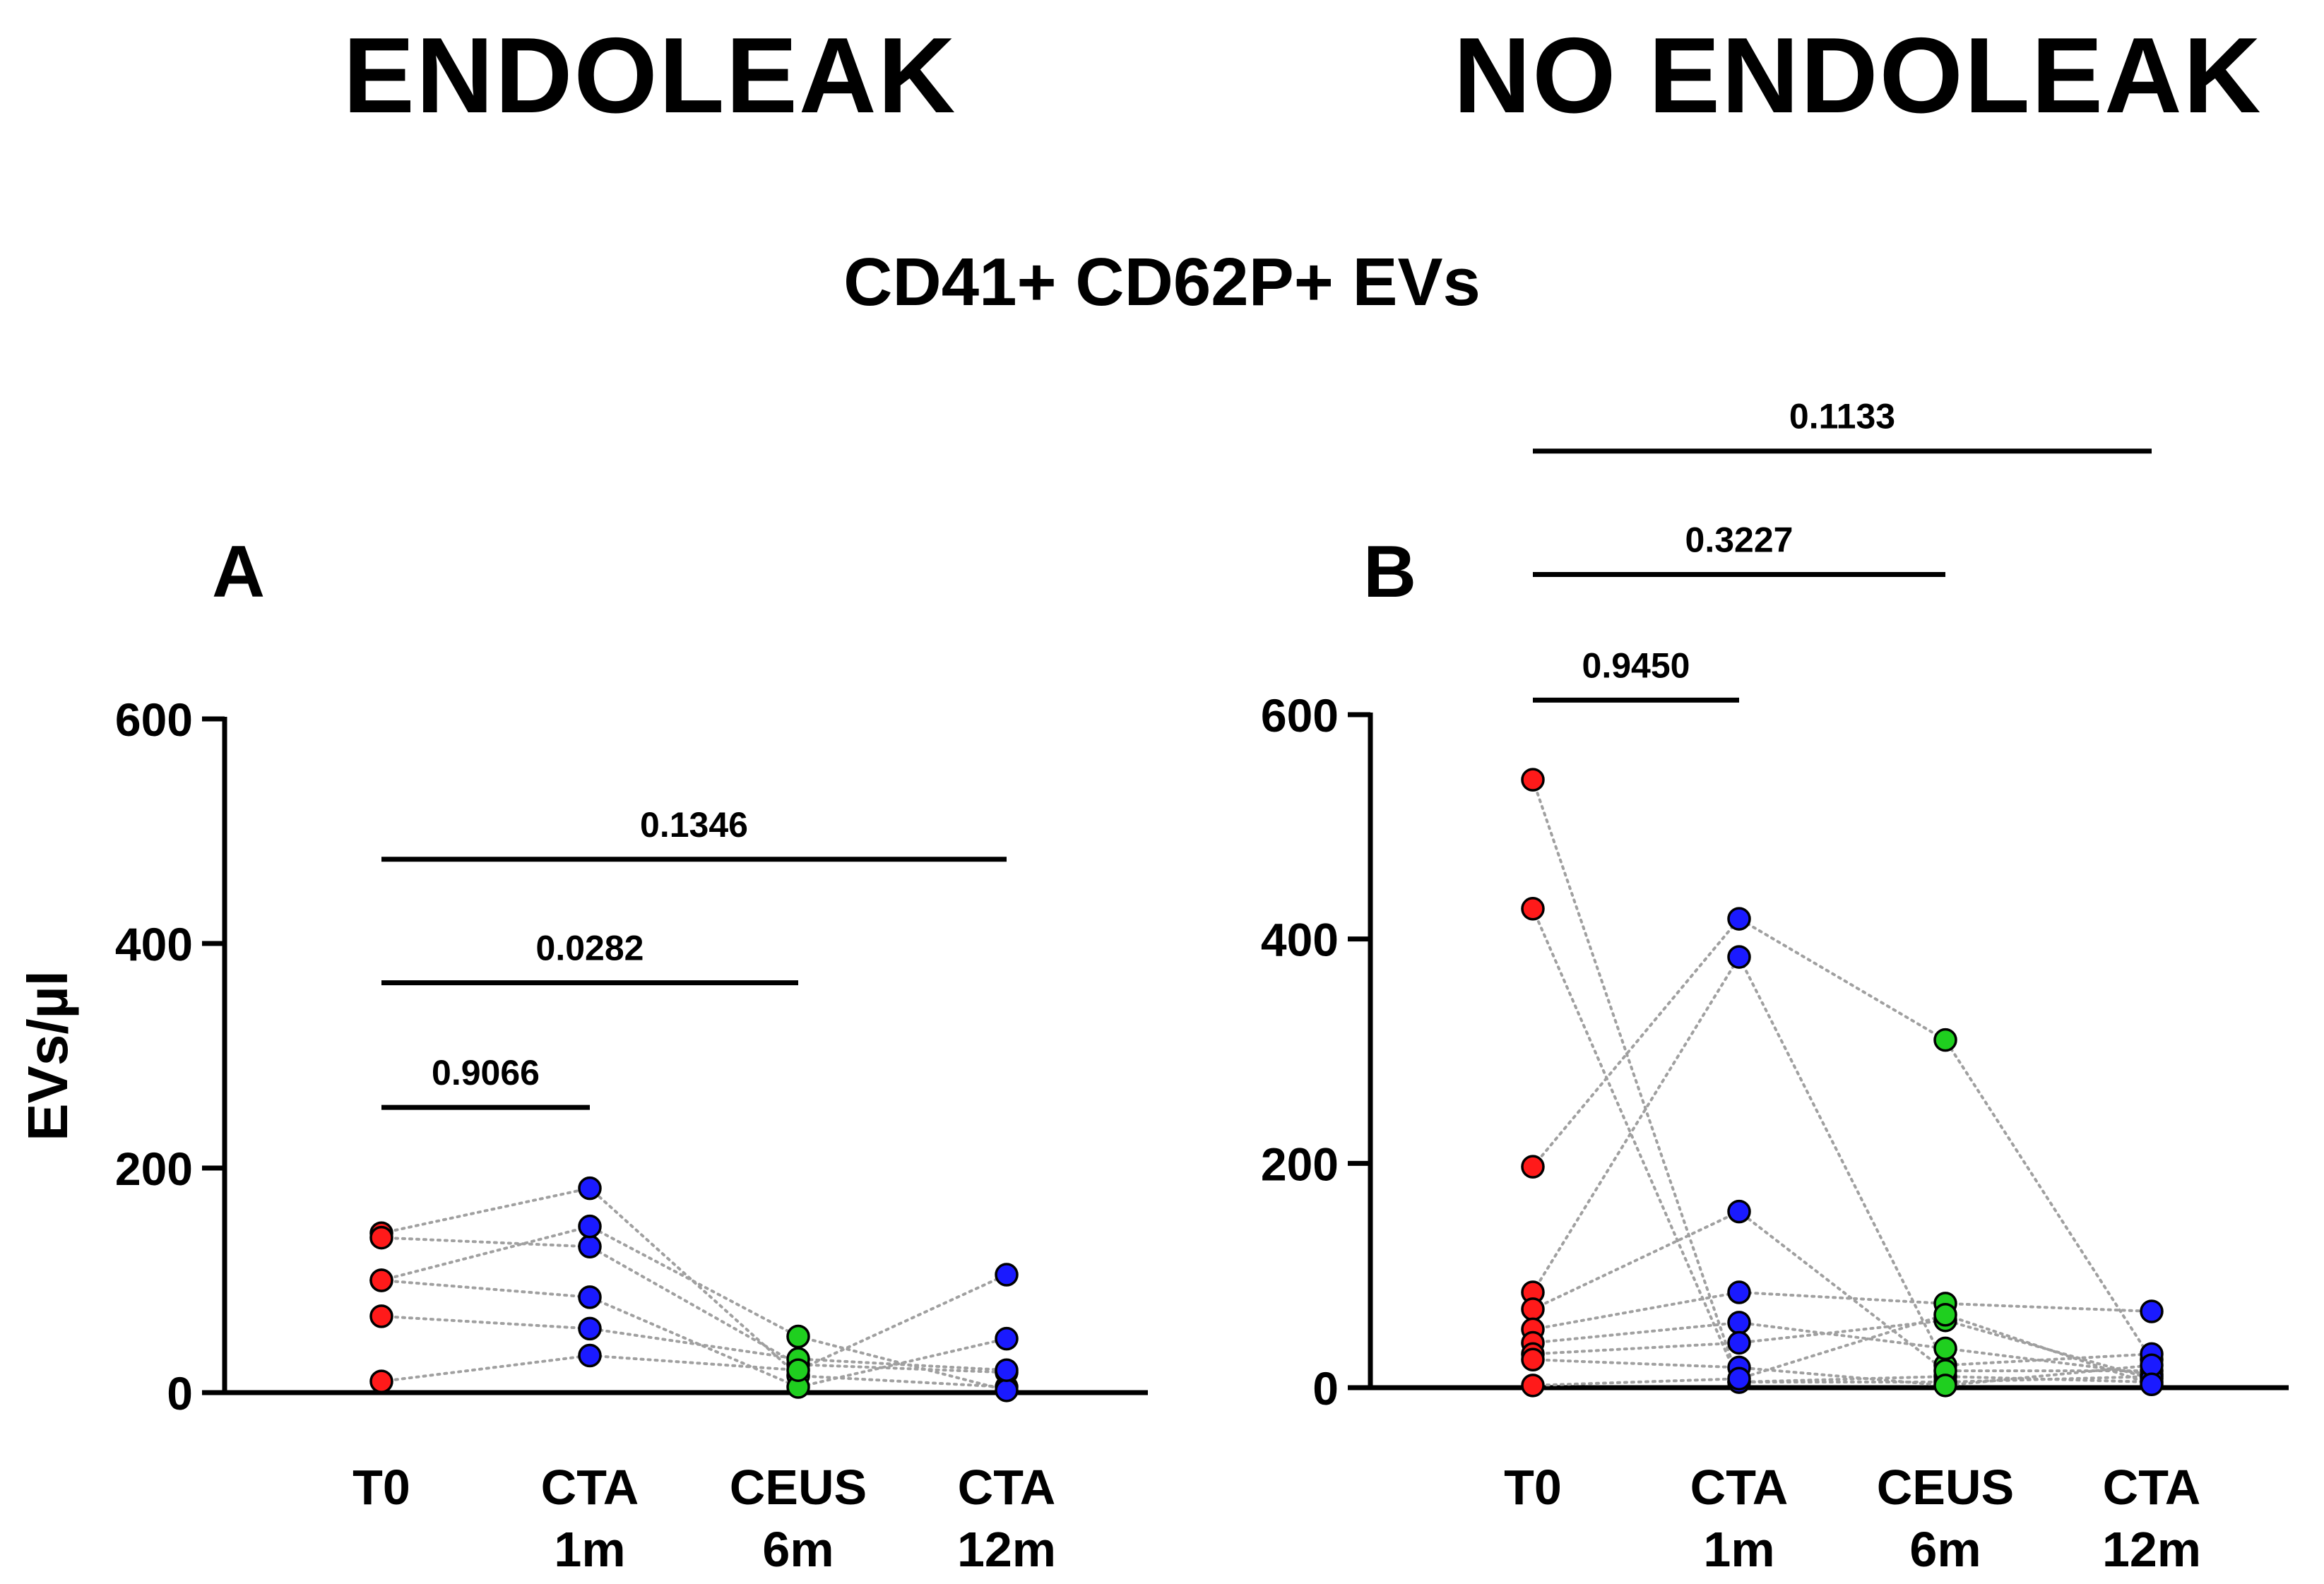 The height and width of the screenshot is (1584, 2324). What do you see at coordinates (486, 1072) in the screenshot?
I see `p-value-label: 0.9066` at bounding box center [486, 1072].